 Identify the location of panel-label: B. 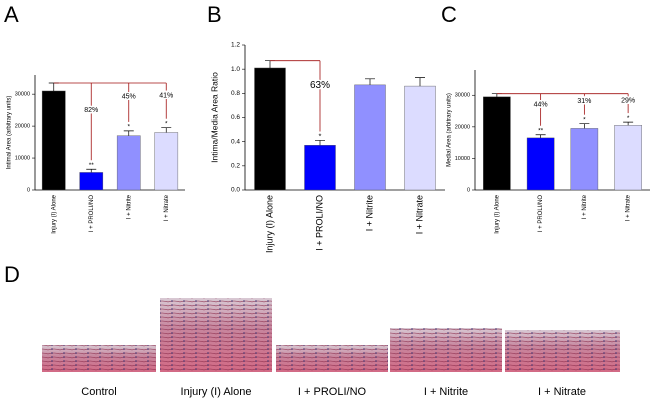
(214, 14).